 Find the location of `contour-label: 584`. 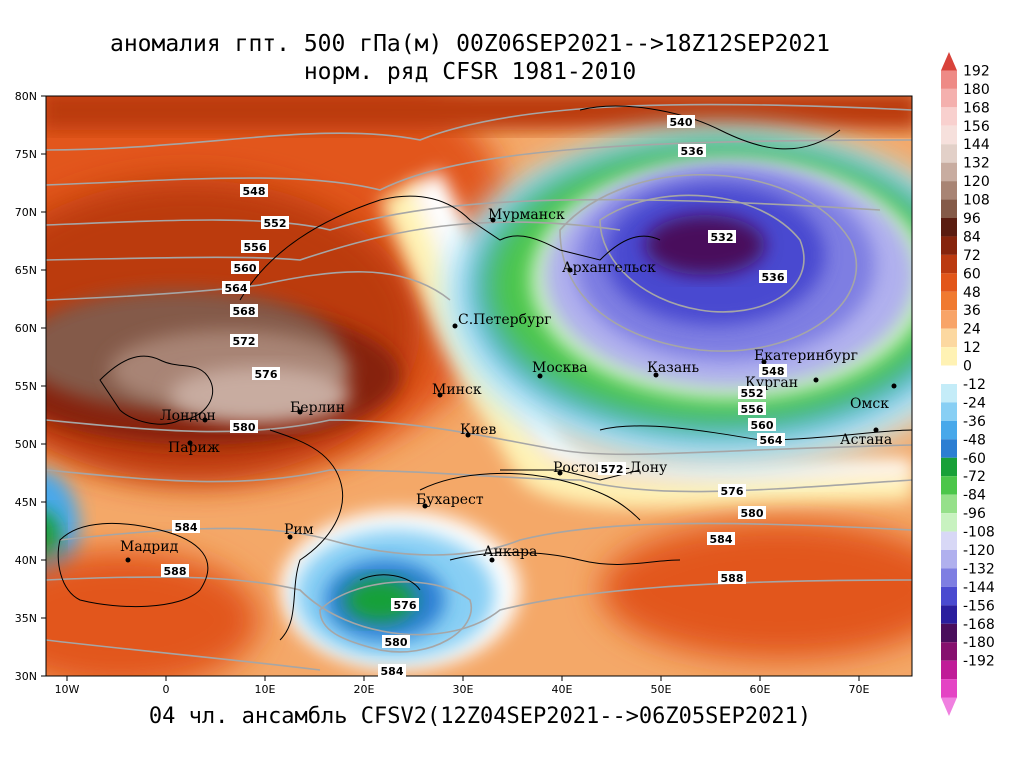

contour-label: 584 is located at coordinates (186, 527).